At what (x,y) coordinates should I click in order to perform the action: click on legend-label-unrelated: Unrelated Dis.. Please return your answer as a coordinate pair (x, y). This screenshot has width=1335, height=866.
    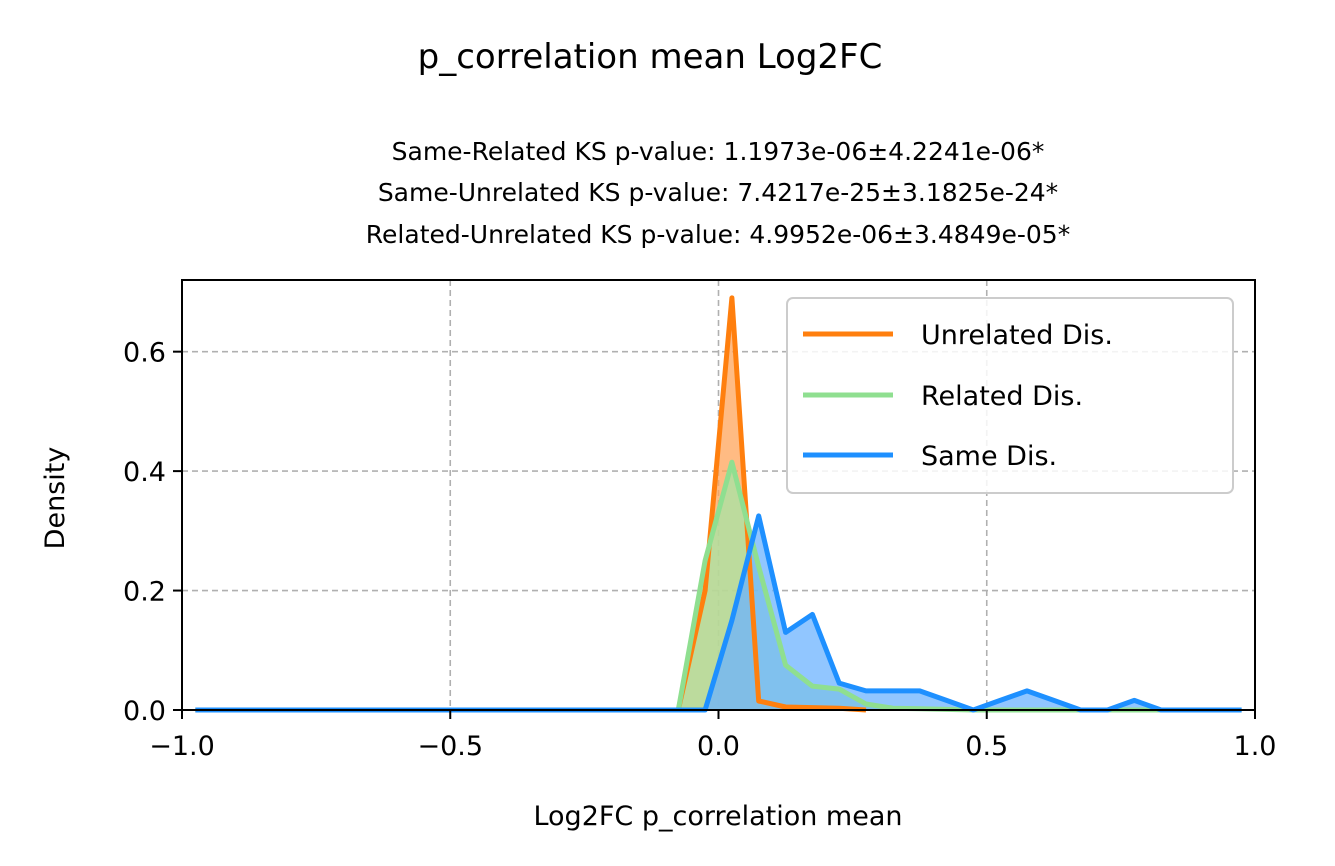
    Looking at the image, I should click on (1017, 335).